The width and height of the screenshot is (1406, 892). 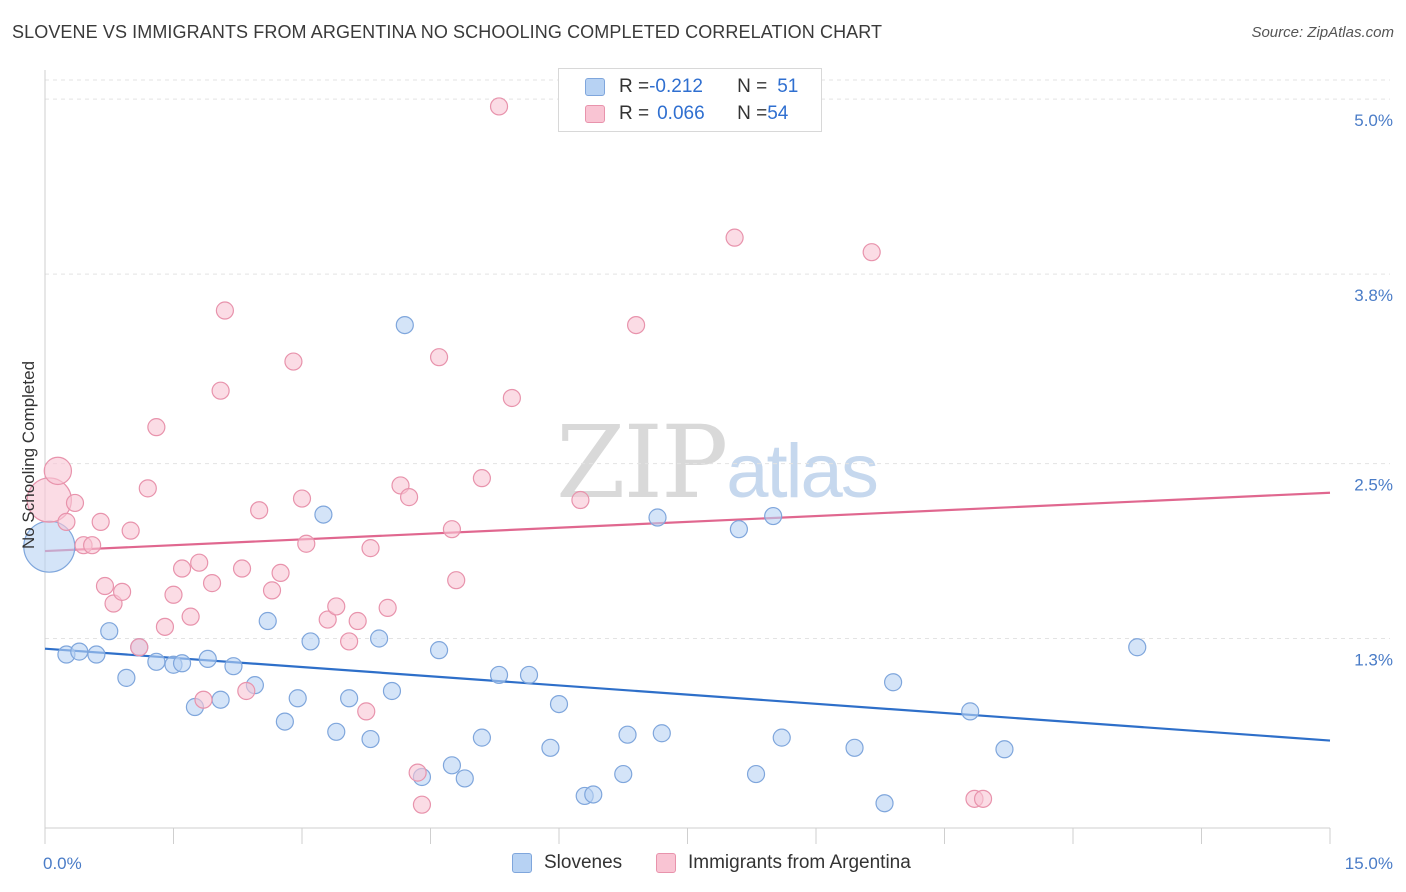 I want to click on series-legend-label: Slovenes, so click(x=583, y=862).